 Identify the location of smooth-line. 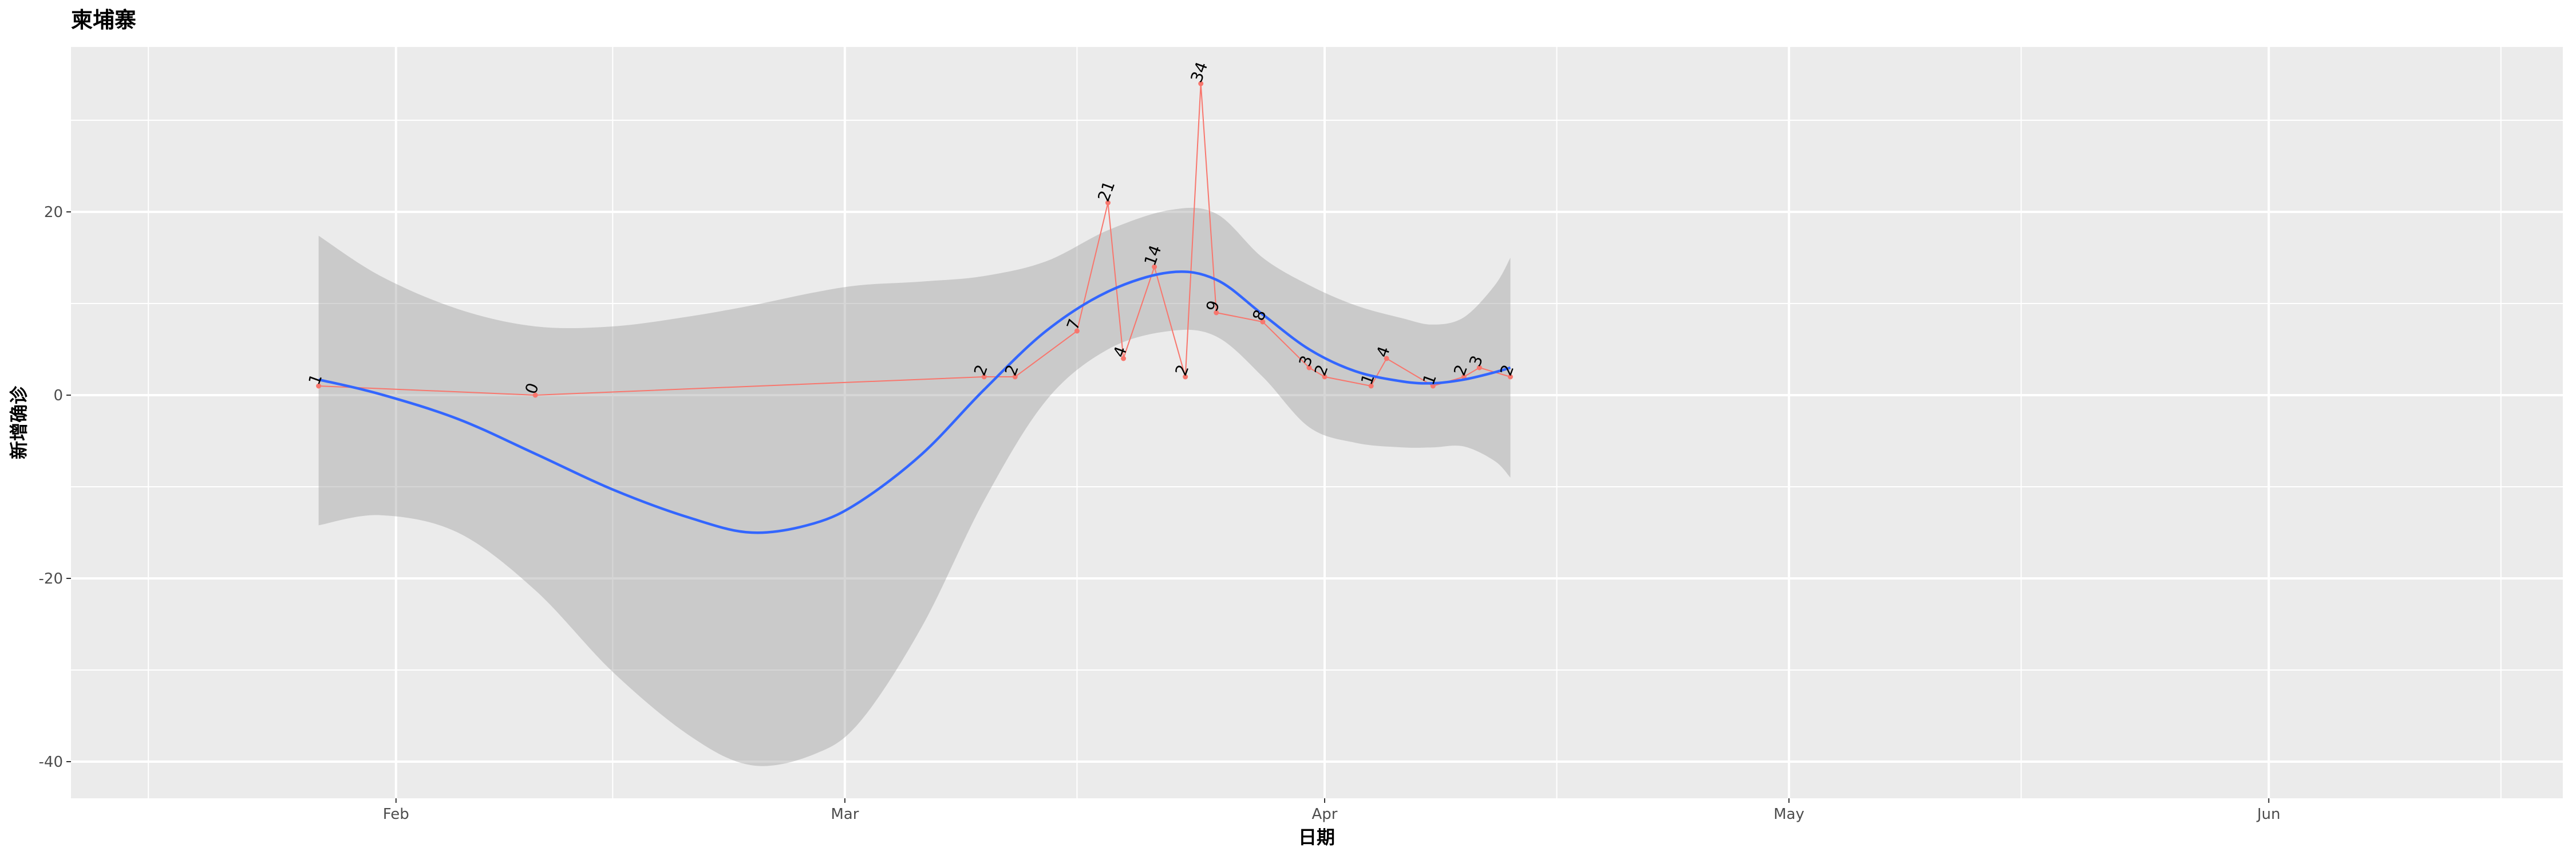
(914, 402).